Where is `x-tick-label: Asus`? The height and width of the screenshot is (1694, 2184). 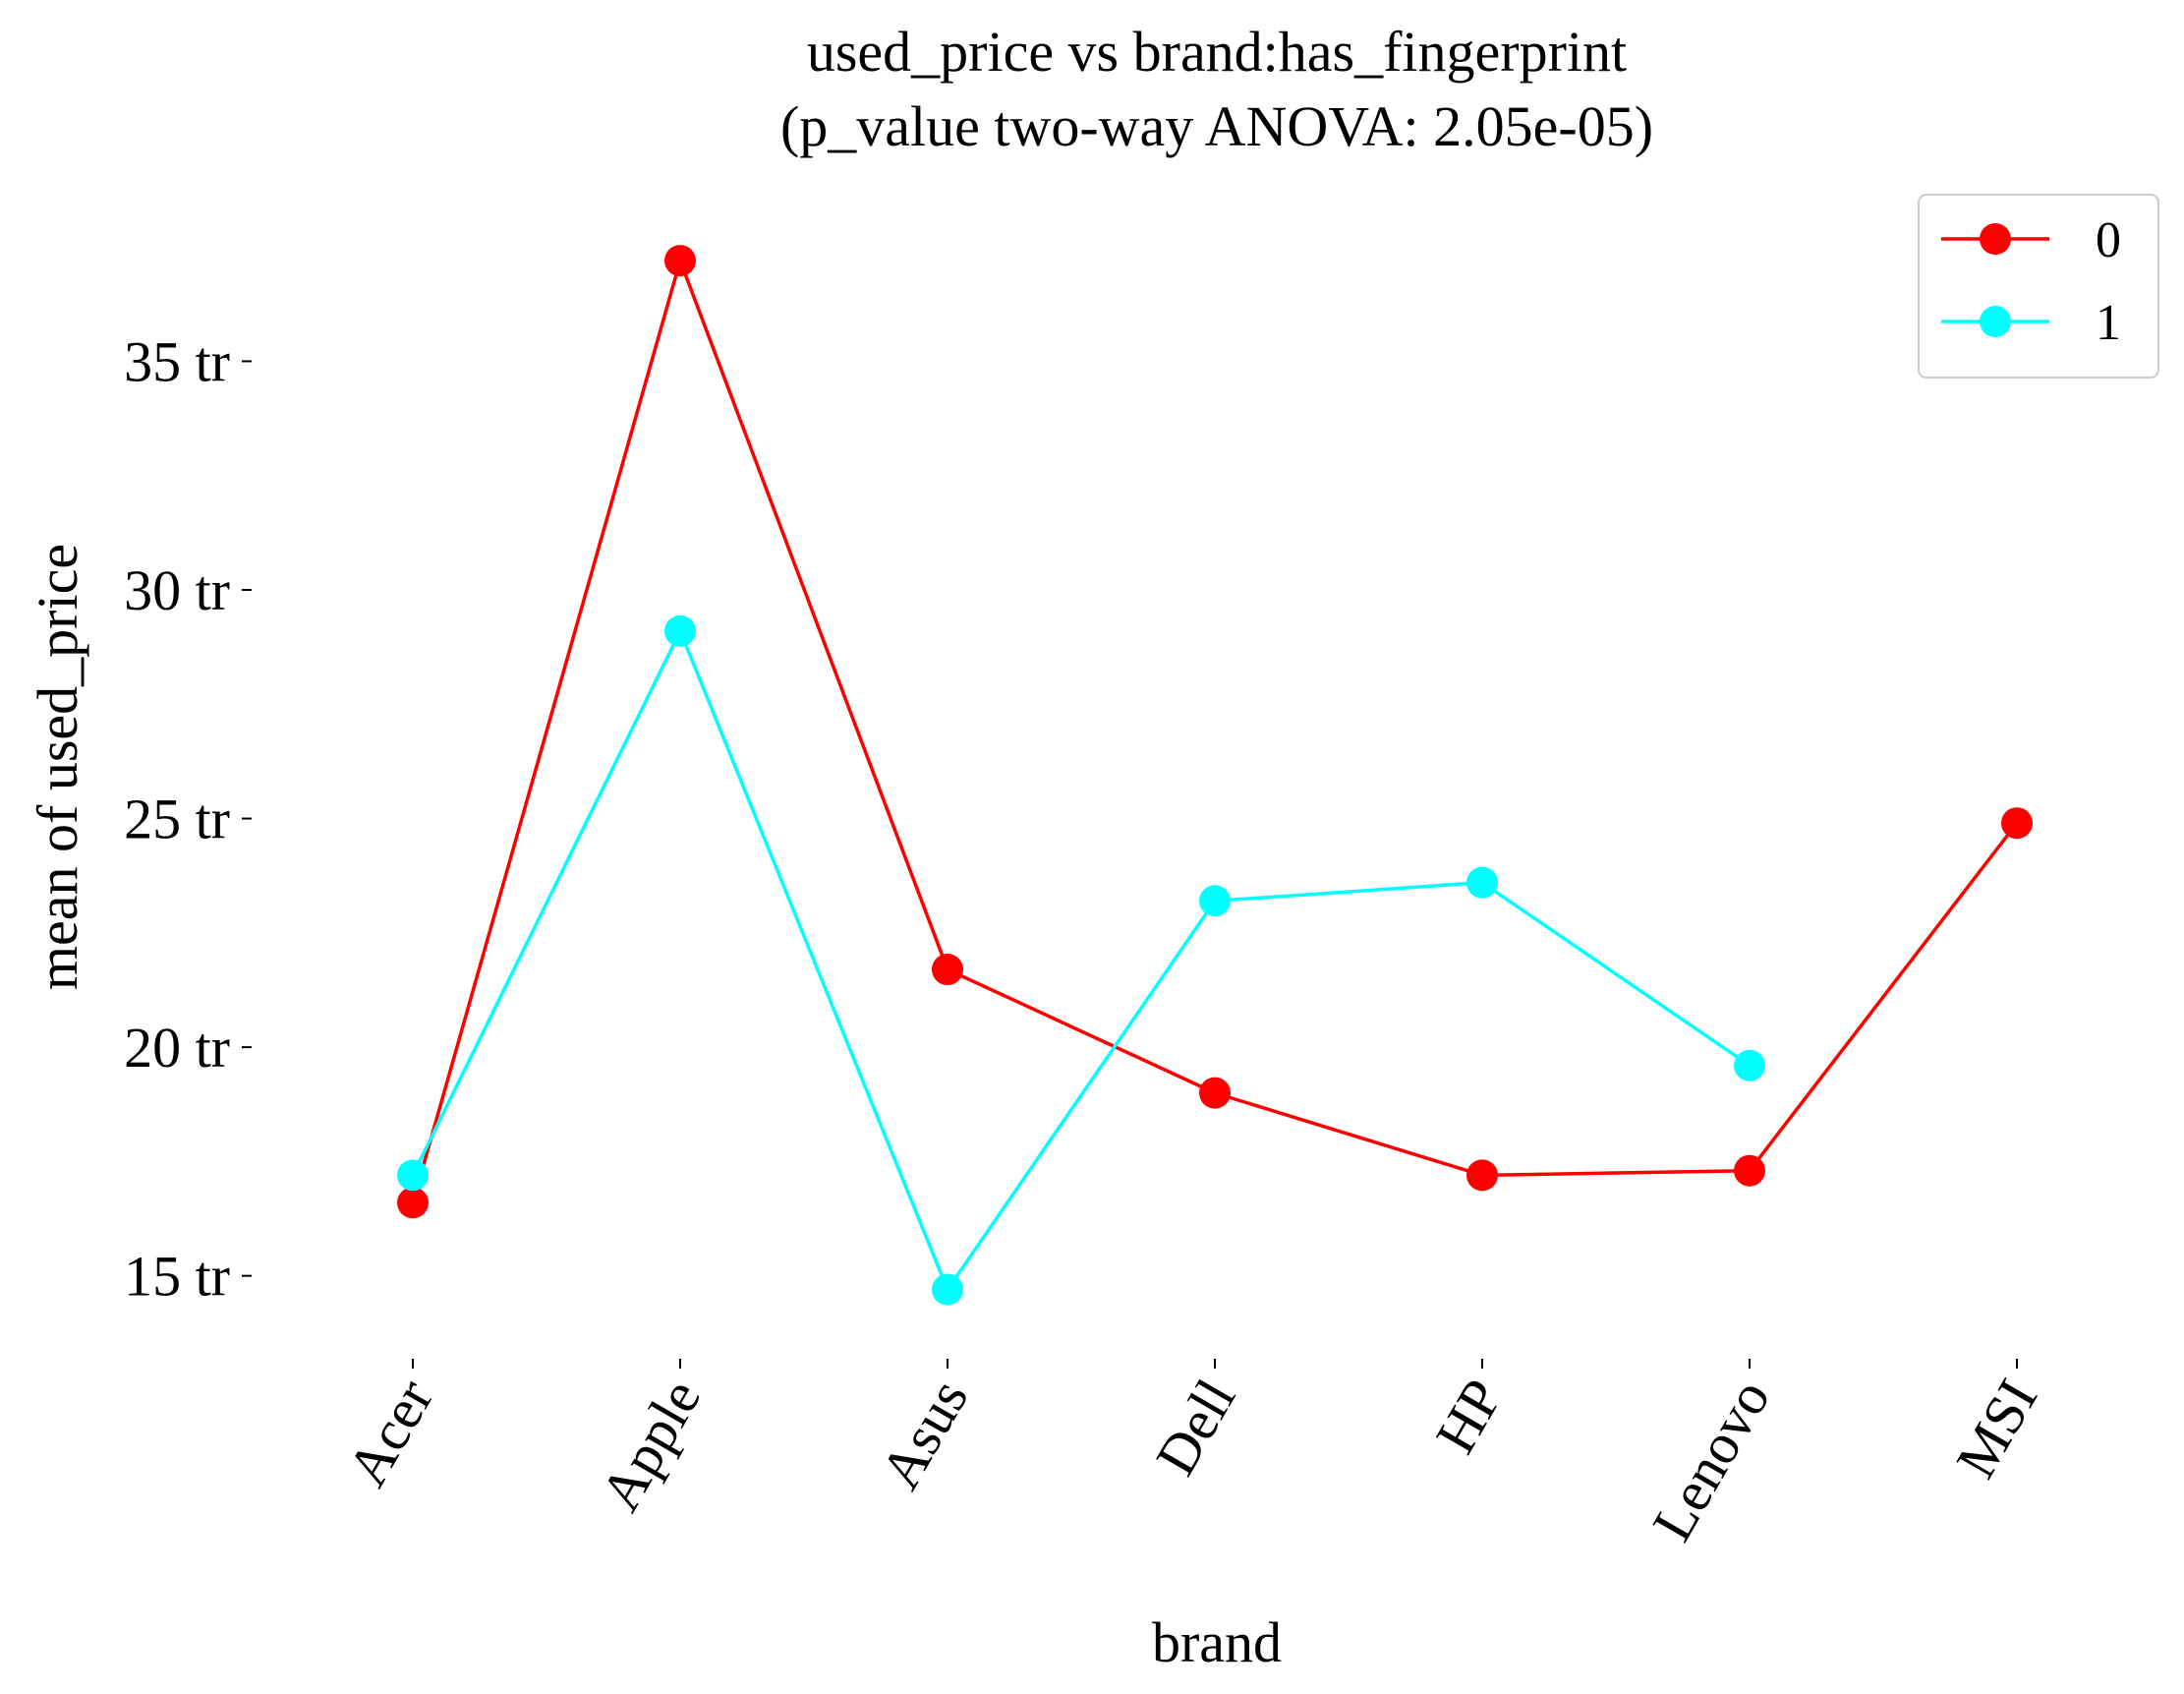
x-tick-label: Asus is located at coordinates (924, 1434).